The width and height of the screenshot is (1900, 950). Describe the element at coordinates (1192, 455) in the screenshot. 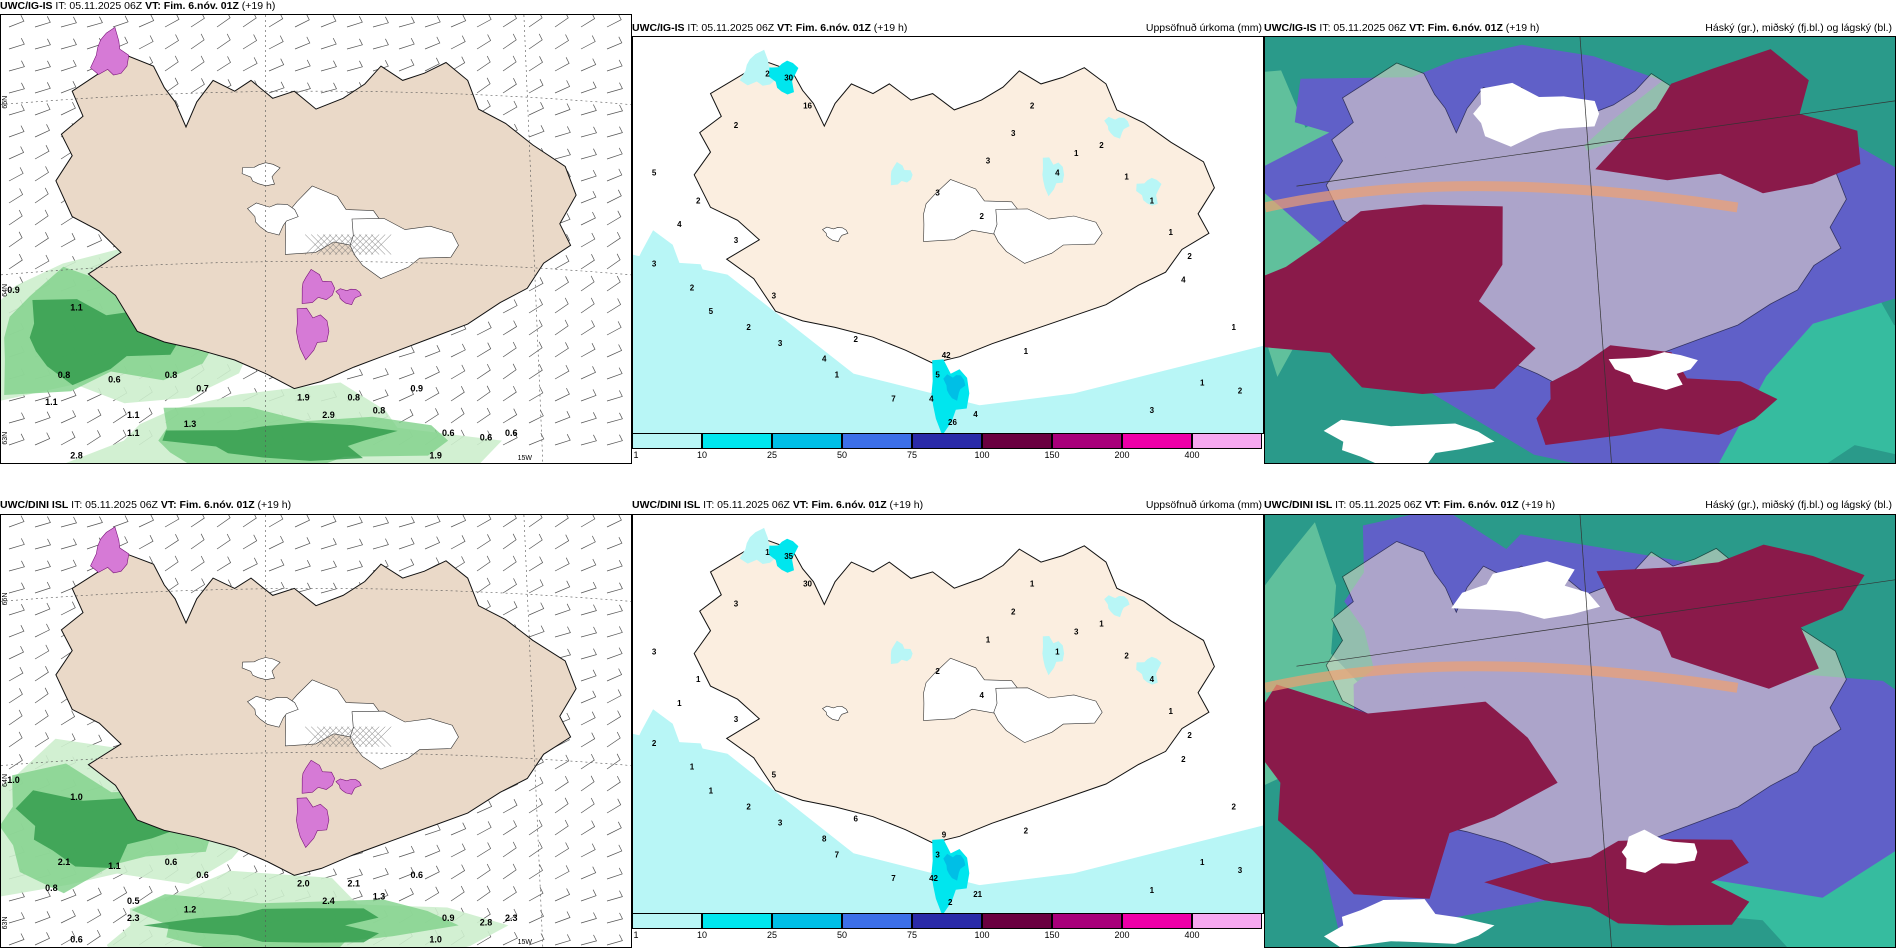

I see `legend-label: 400` at that location.